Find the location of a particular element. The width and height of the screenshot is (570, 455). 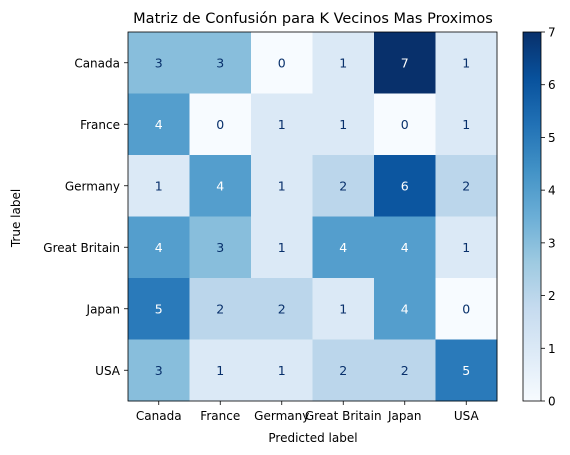

colorbar-tick-label: 3 is located at coordinates (552, 243).